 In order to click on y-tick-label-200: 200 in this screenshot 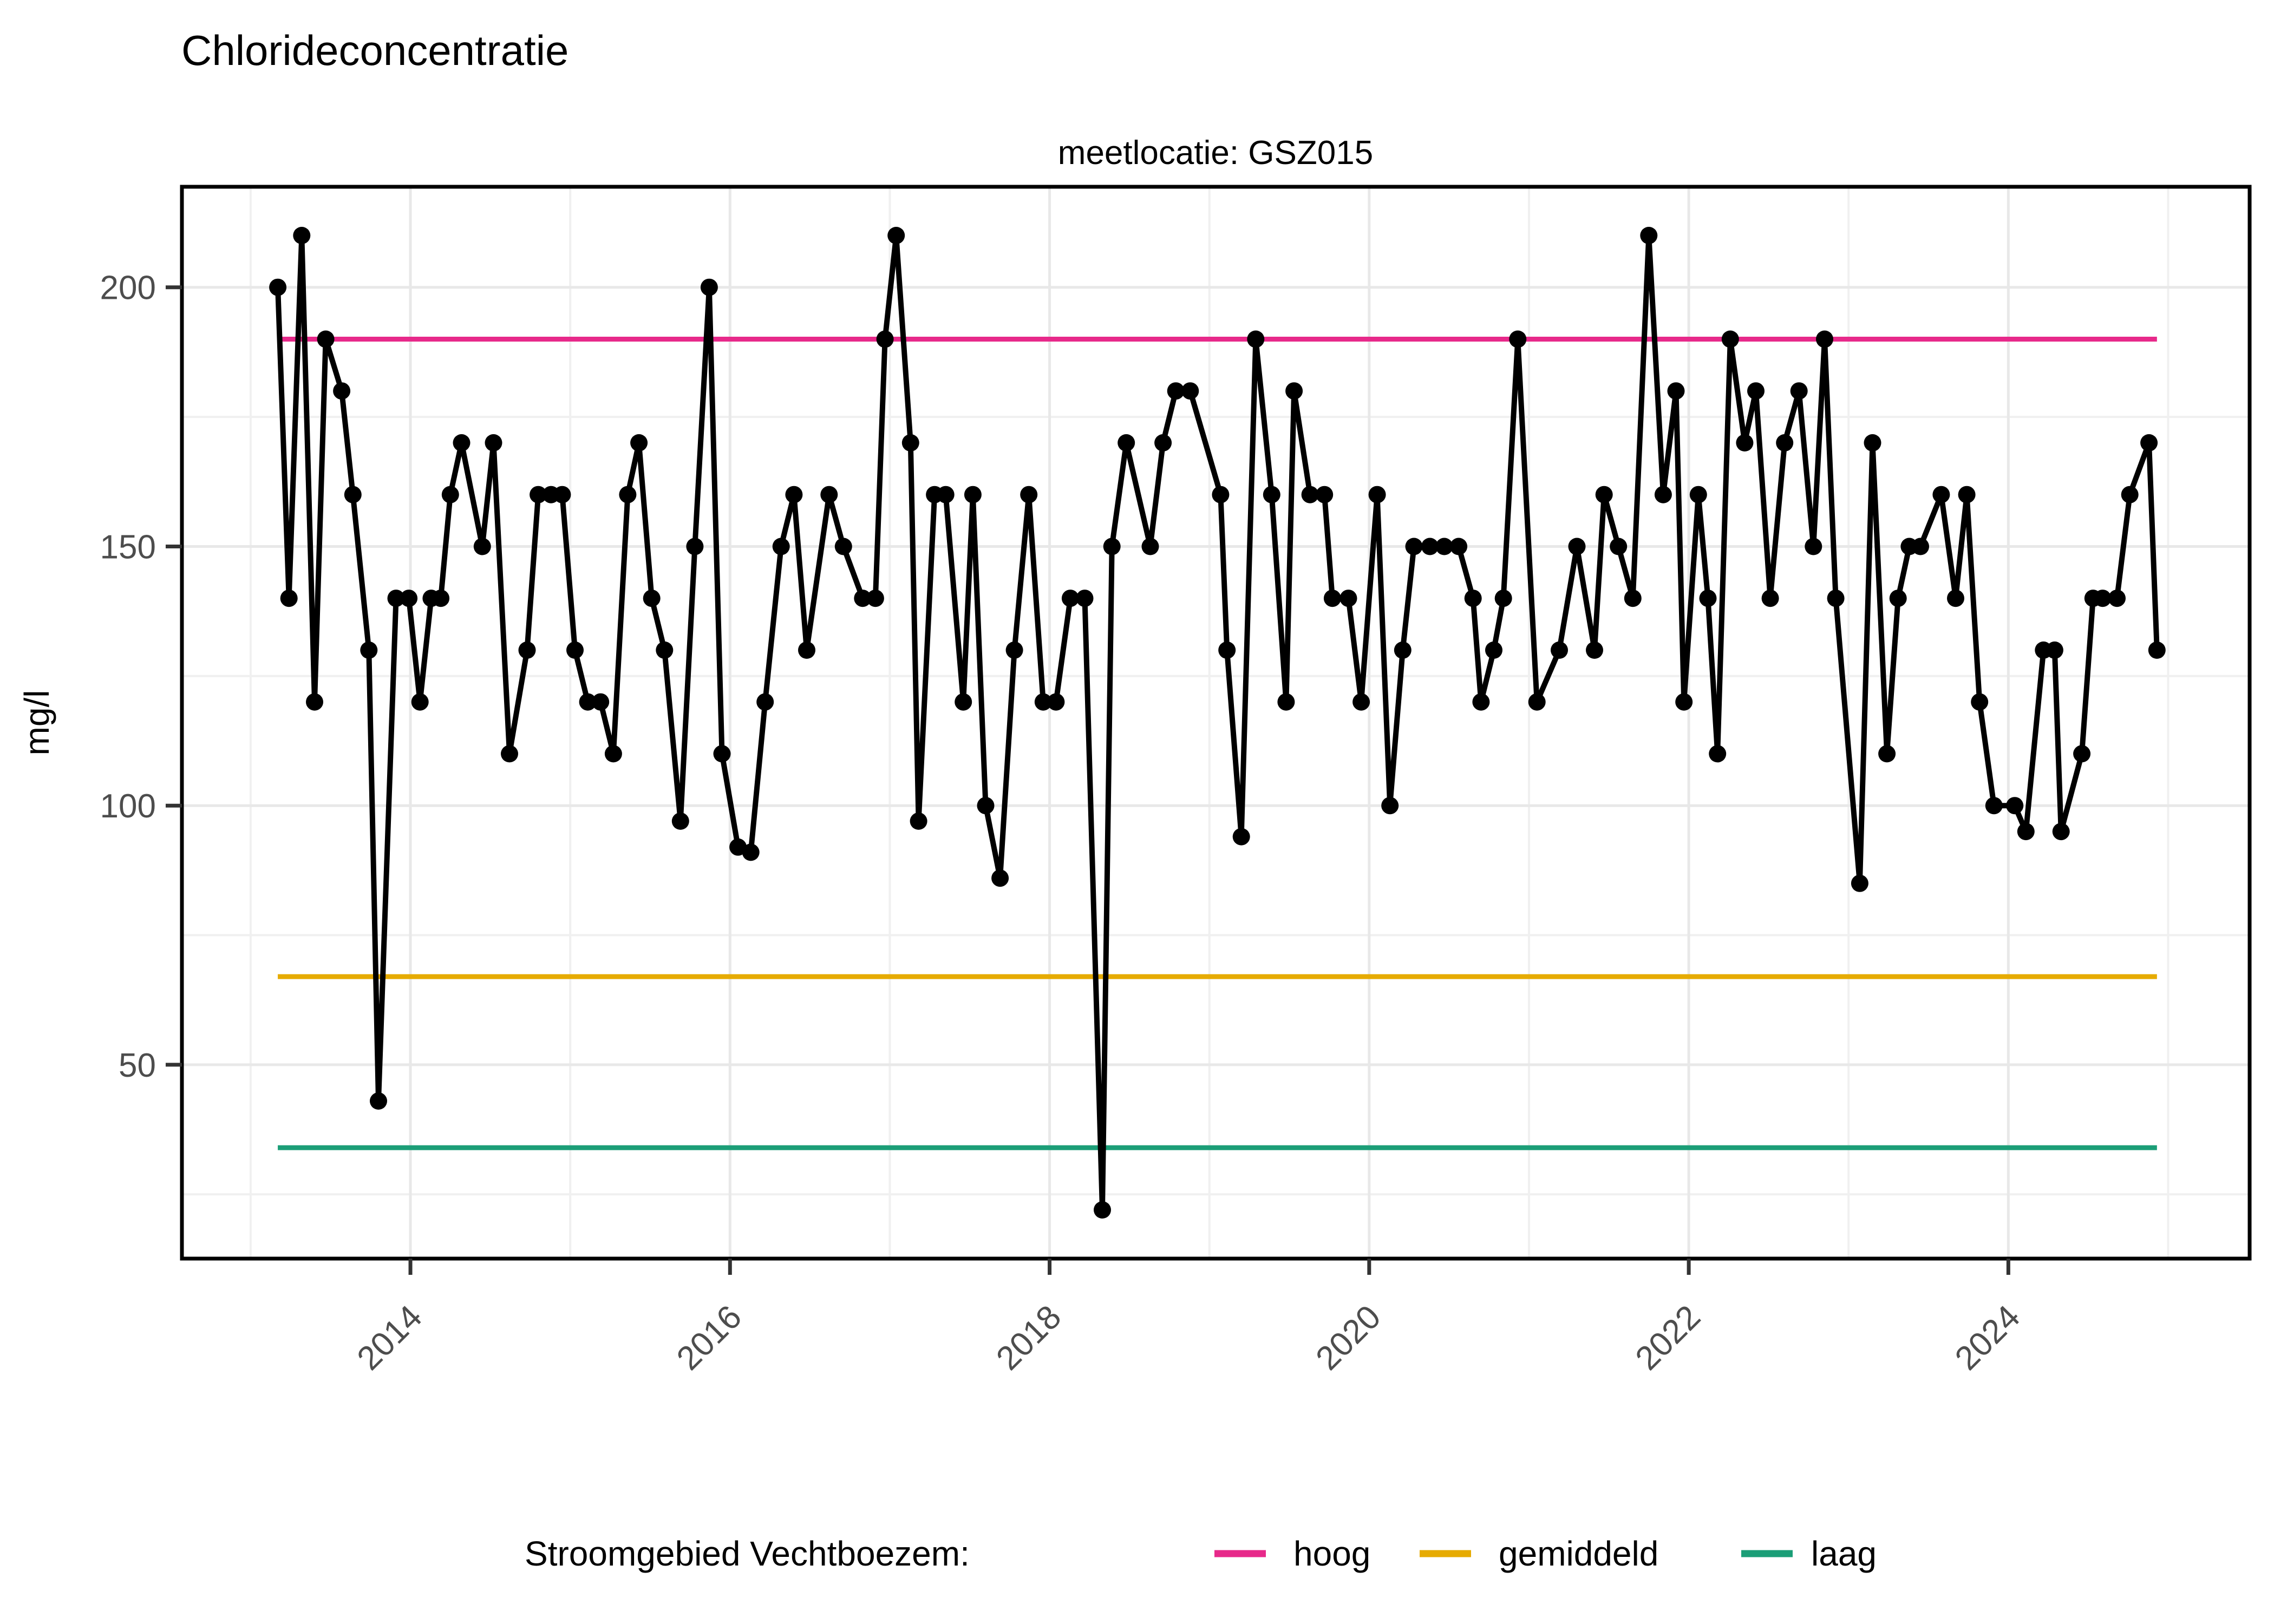, I will do `click(128, 288)`.